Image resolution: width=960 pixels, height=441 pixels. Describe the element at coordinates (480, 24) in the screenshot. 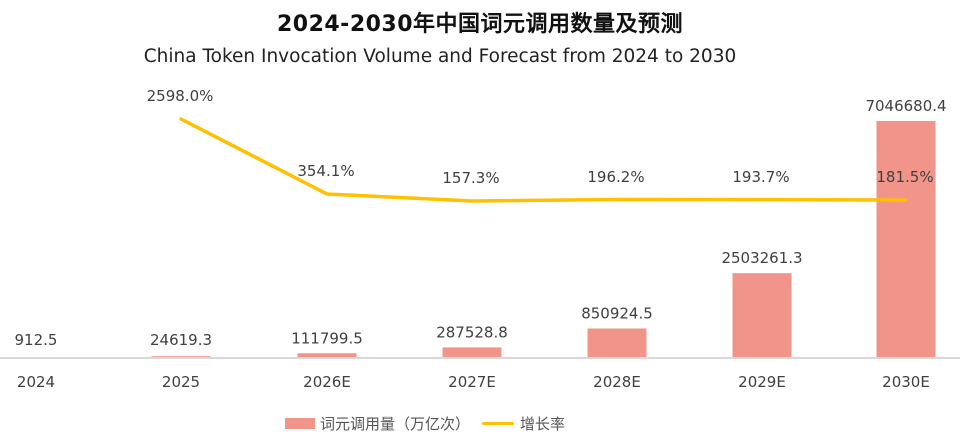

I see `chart-title: 2024-2030年中国词元调用数量及预测` at that location.